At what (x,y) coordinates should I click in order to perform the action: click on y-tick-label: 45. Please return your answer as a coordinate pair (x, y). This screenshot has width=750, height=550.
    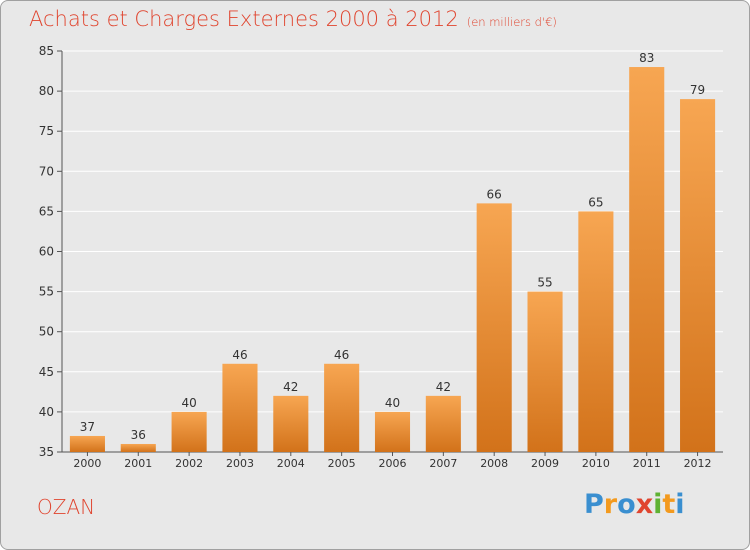
    Looking at the image, I should click on (46, 372).